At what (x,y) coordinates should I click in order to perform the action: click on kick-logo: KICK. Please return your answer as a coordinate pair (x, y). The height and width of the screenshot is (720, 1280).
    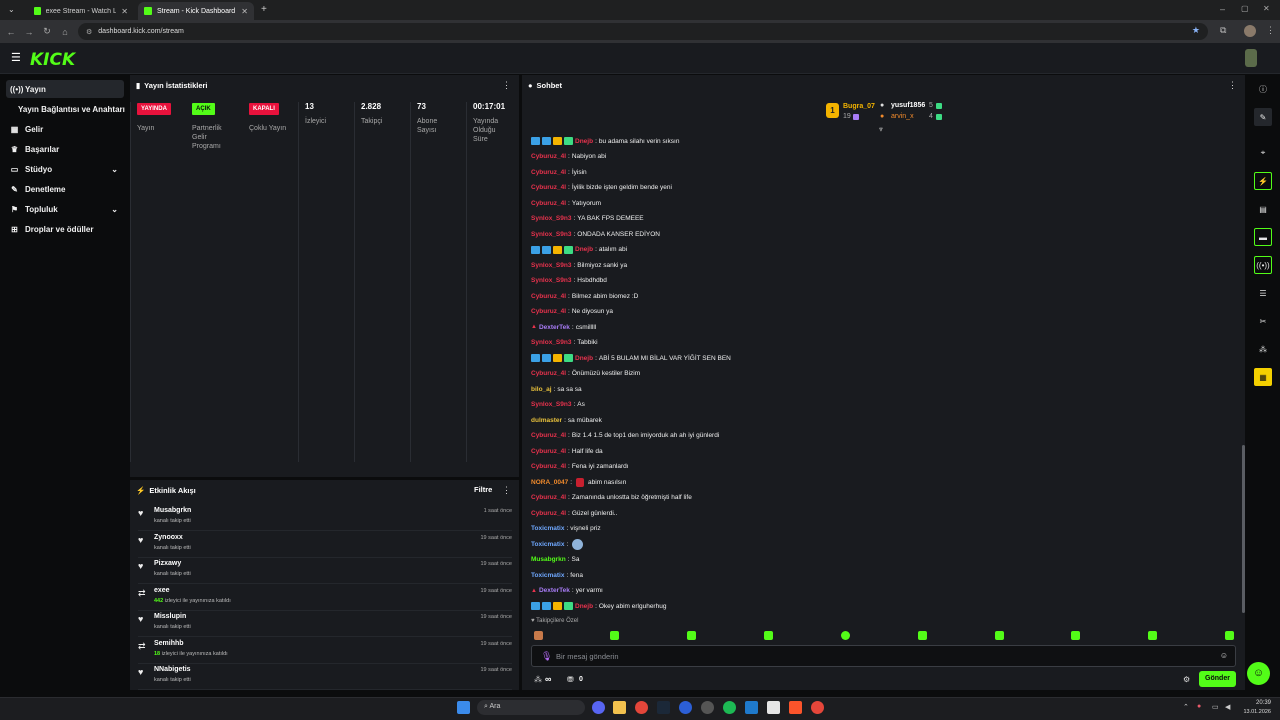
    Looking at the image, I should click on (53, 60).